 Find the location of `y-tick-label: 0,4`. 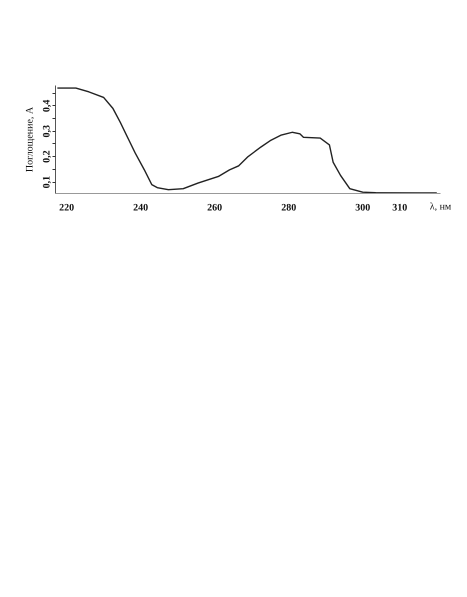

y-tick-label: 0,4 is located at coordinates (47, 106).